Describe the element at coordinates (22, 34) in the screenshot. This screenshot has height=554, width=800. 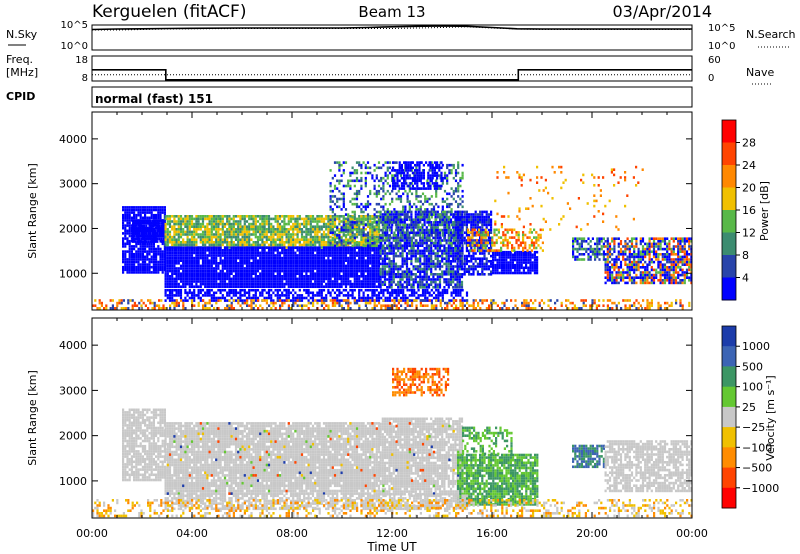
I see `noise-left-label: N.Sky` at that location.